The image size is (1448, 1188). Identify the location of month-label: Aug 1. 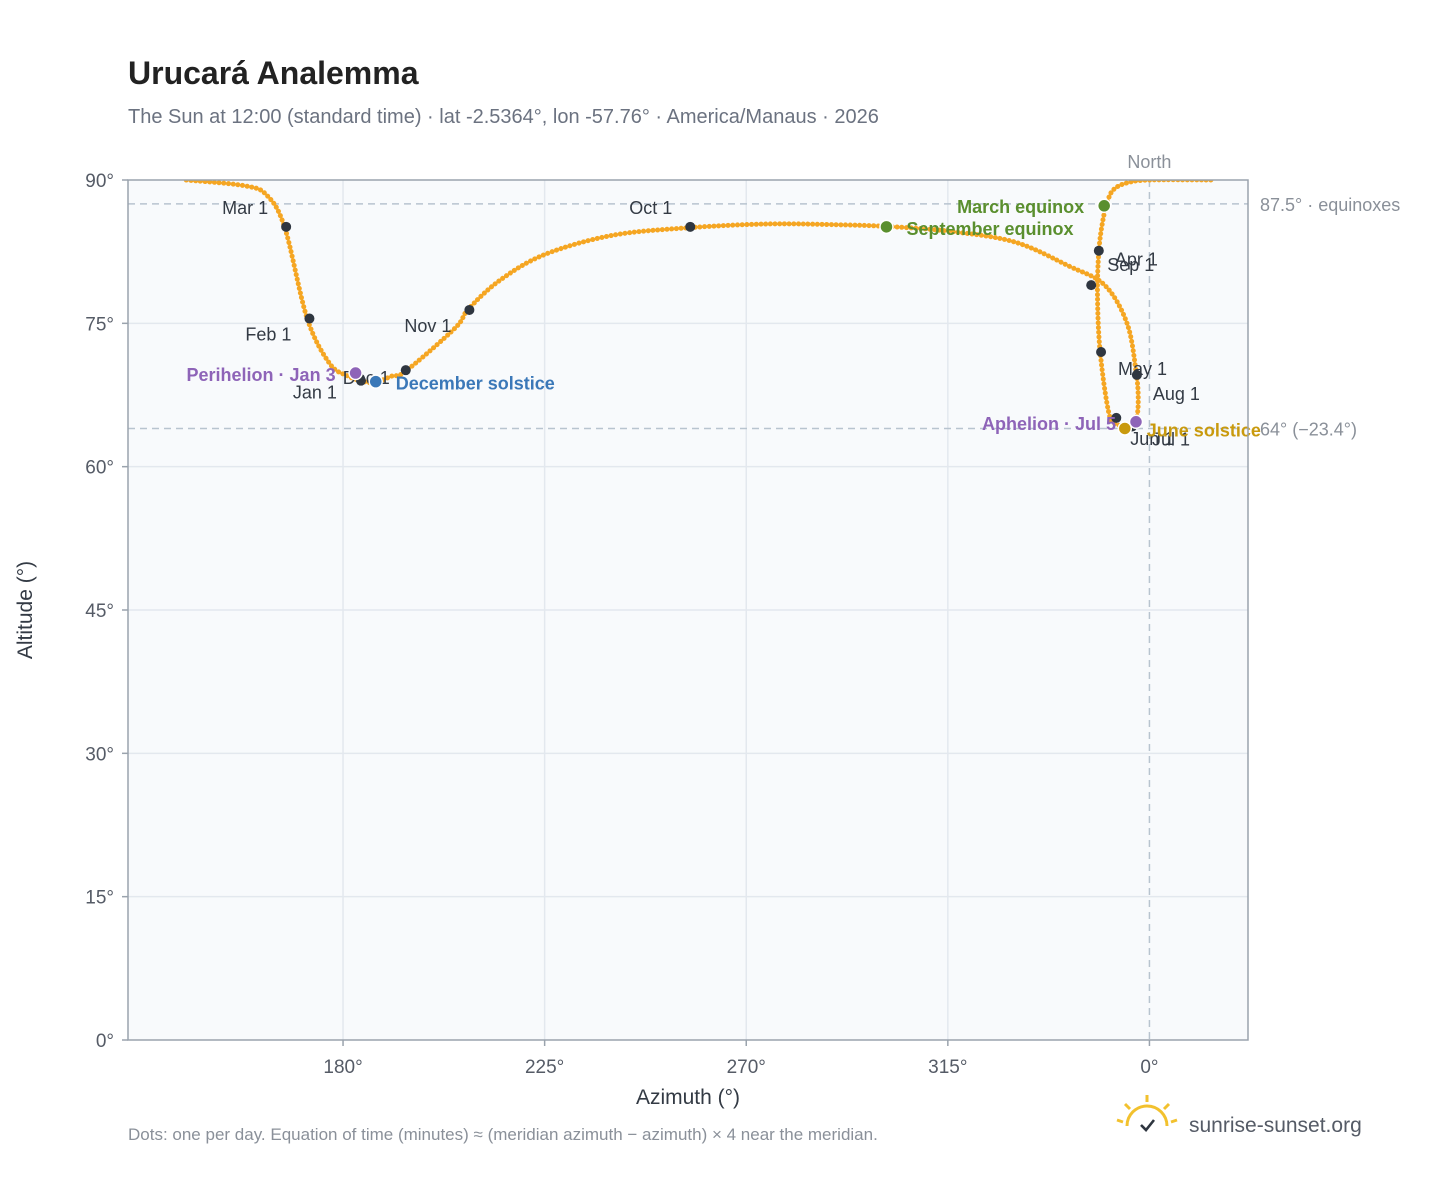
(1176, 394).